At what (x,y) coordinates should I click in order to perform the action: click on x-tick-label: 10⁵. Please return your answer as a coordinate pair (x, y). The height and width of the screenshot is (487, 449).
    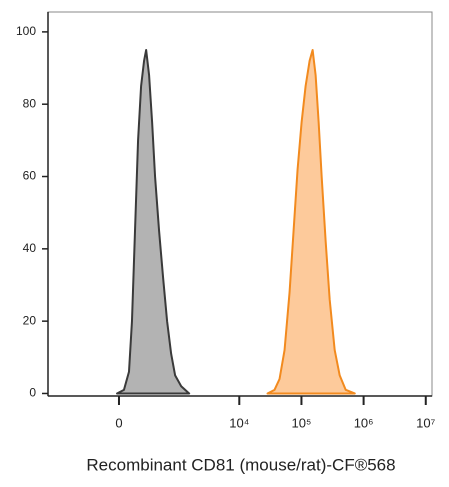
    Looking at the image, I should click on (302, 422).